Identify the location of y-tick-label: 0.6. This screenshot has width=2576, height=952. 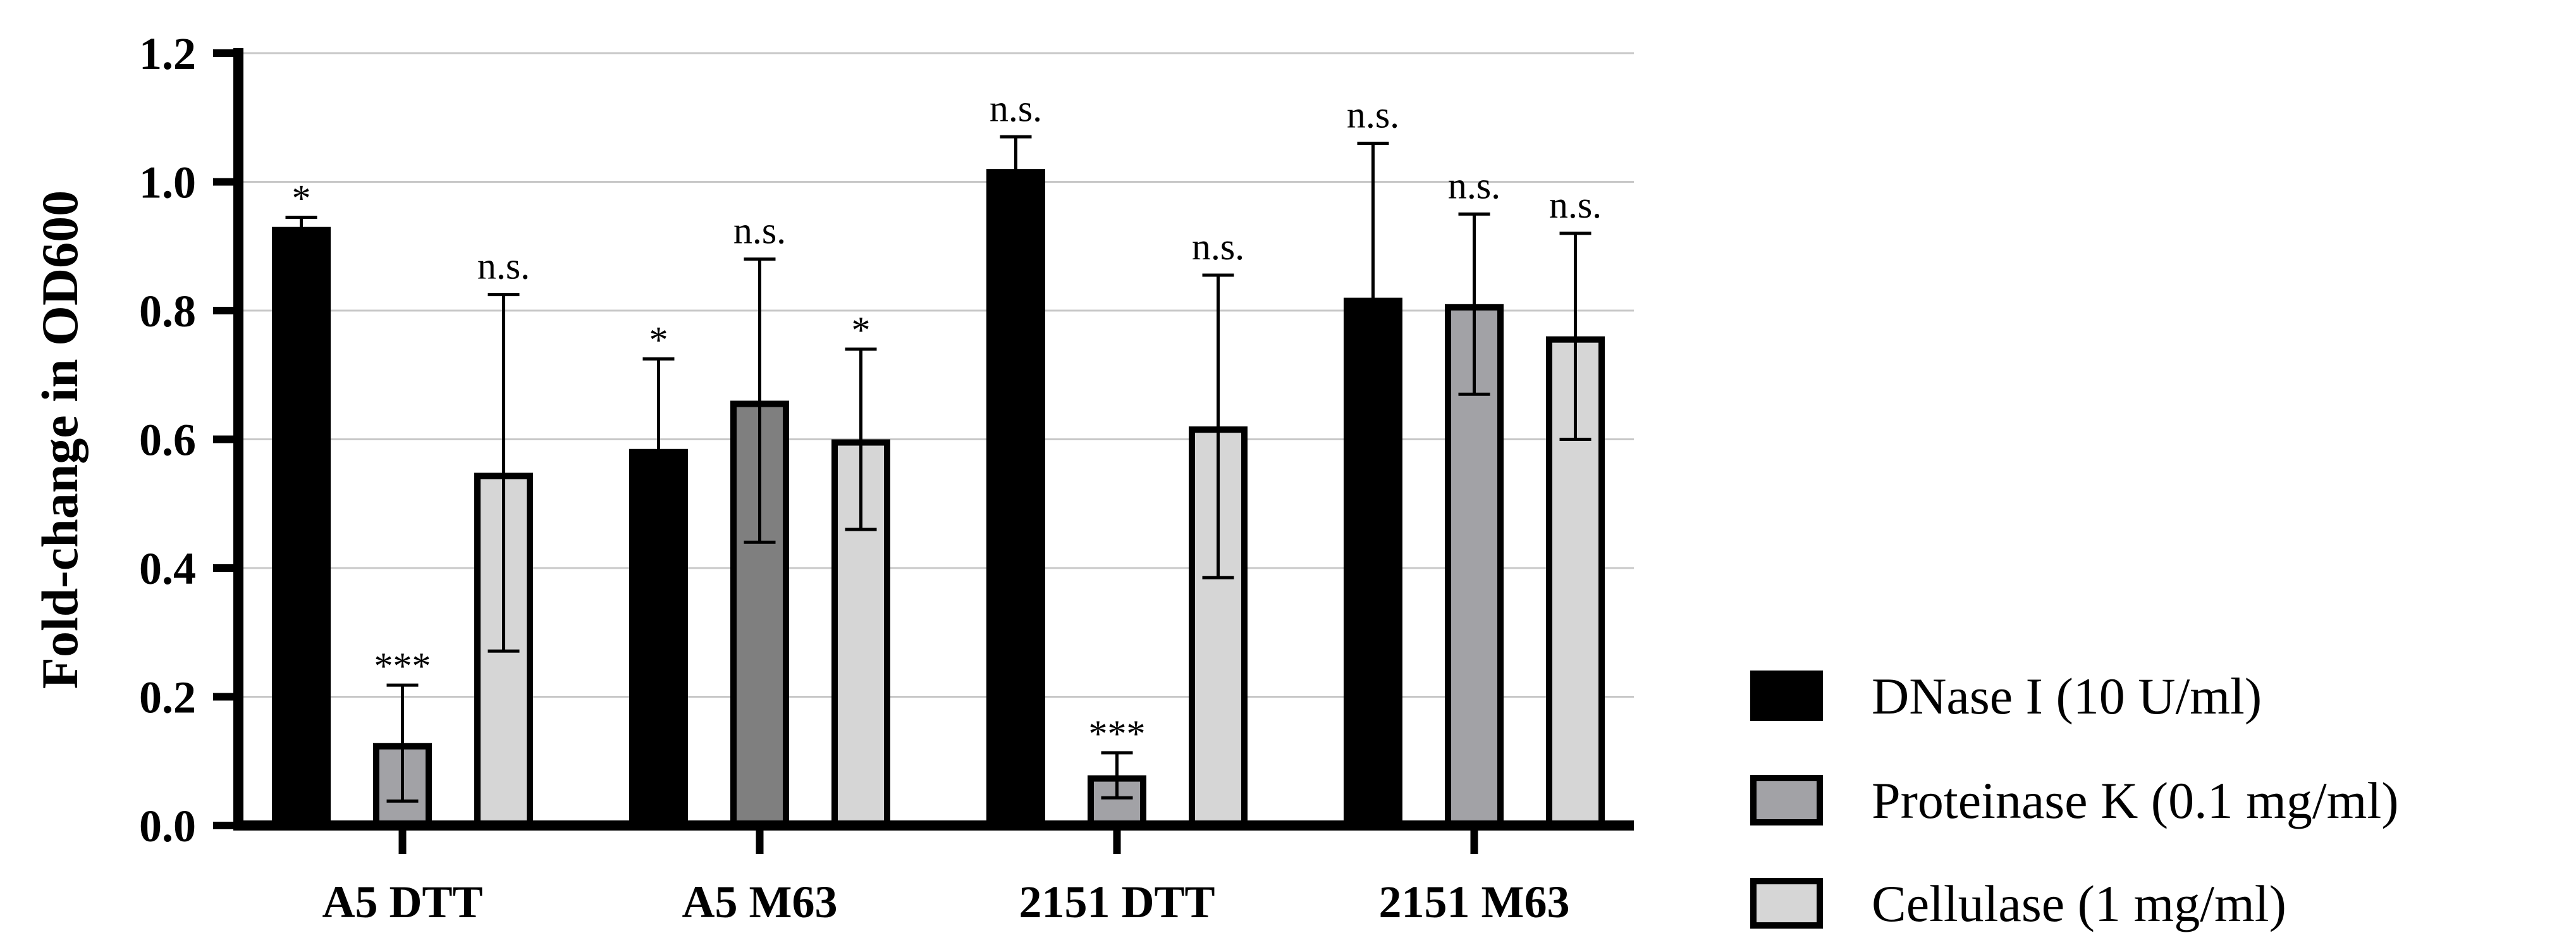
(167, 440).